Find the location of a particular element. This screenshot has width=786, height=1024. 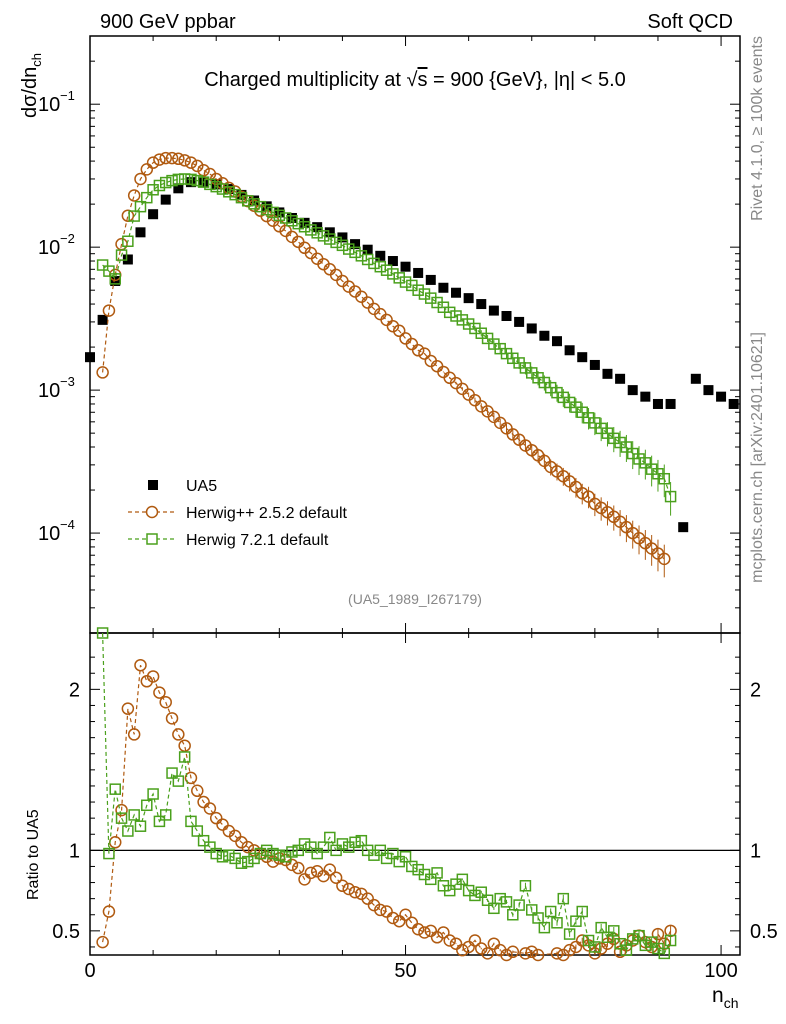

main-ylabel: dσ/dnch is located at coordinates (31, 85).